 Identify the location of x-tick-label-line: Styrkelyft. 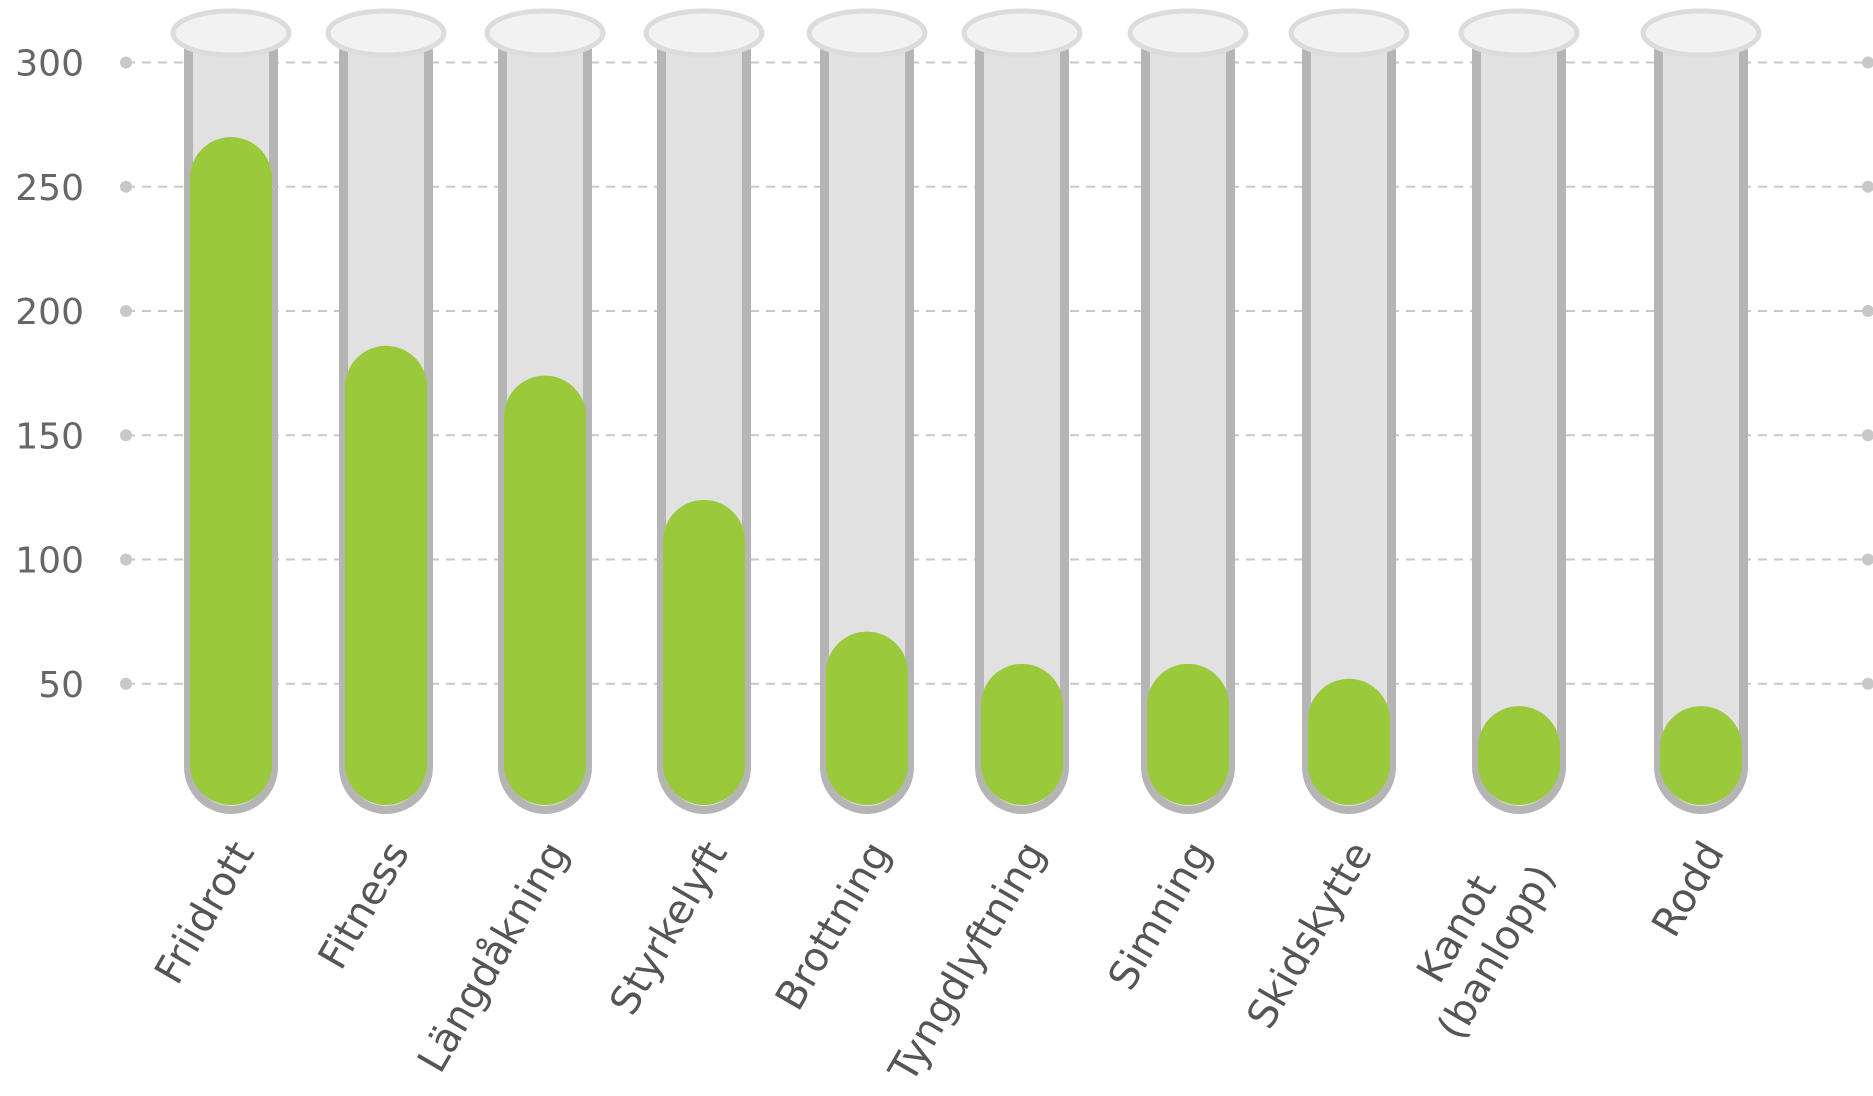
(669, 928).